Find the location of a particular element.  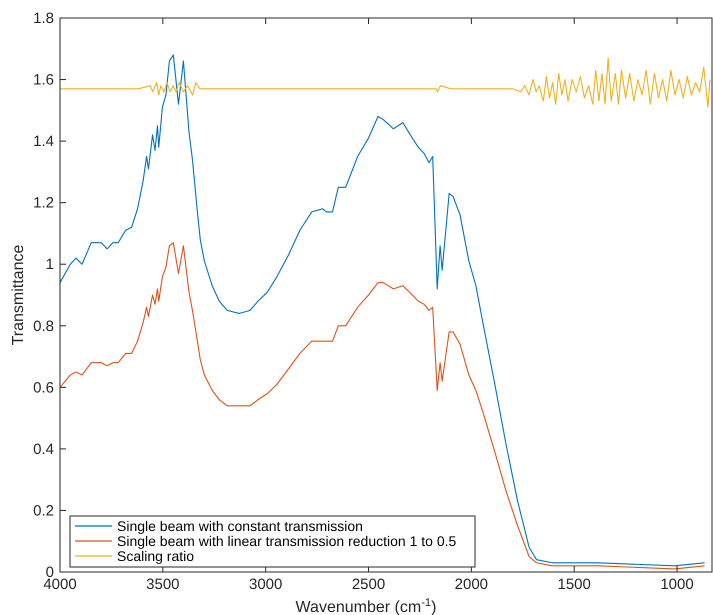

x-tick-label: 4000 is located at coordinates (60, 584).